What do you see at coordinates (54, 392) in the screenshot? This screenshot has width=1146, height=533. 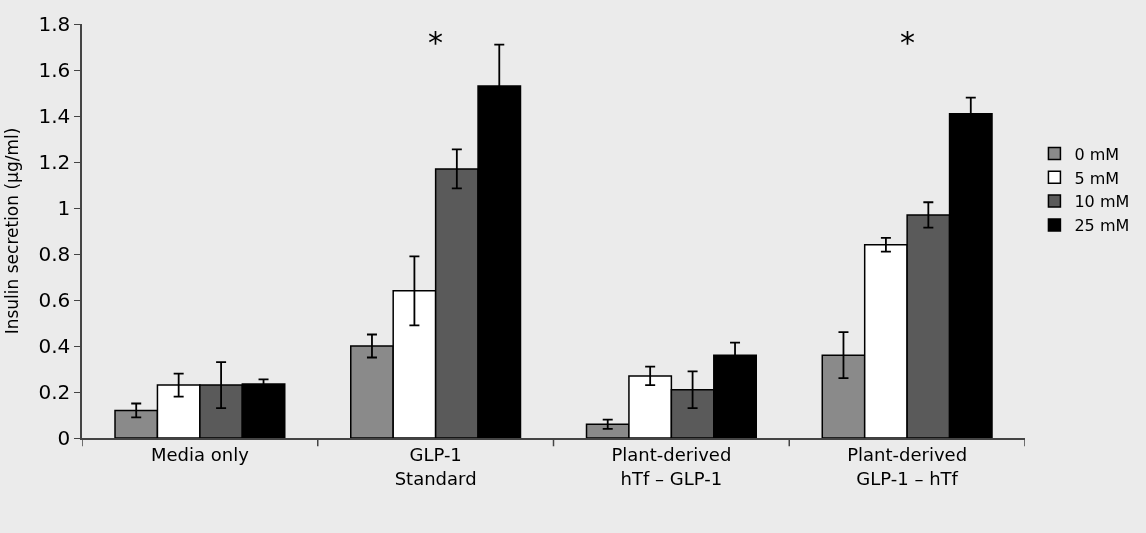 I see `y-tick-label: 0.2` at bounding box center [54, 392].